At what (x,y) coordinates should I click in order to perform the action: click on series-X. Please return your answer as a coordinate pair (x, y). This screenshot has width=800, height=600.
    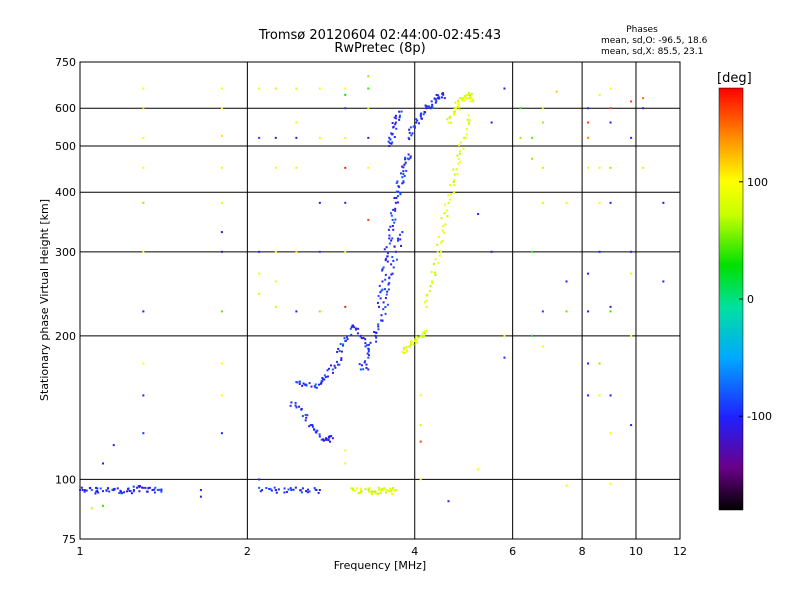
    Looking at the image, I should click on (412, 293).